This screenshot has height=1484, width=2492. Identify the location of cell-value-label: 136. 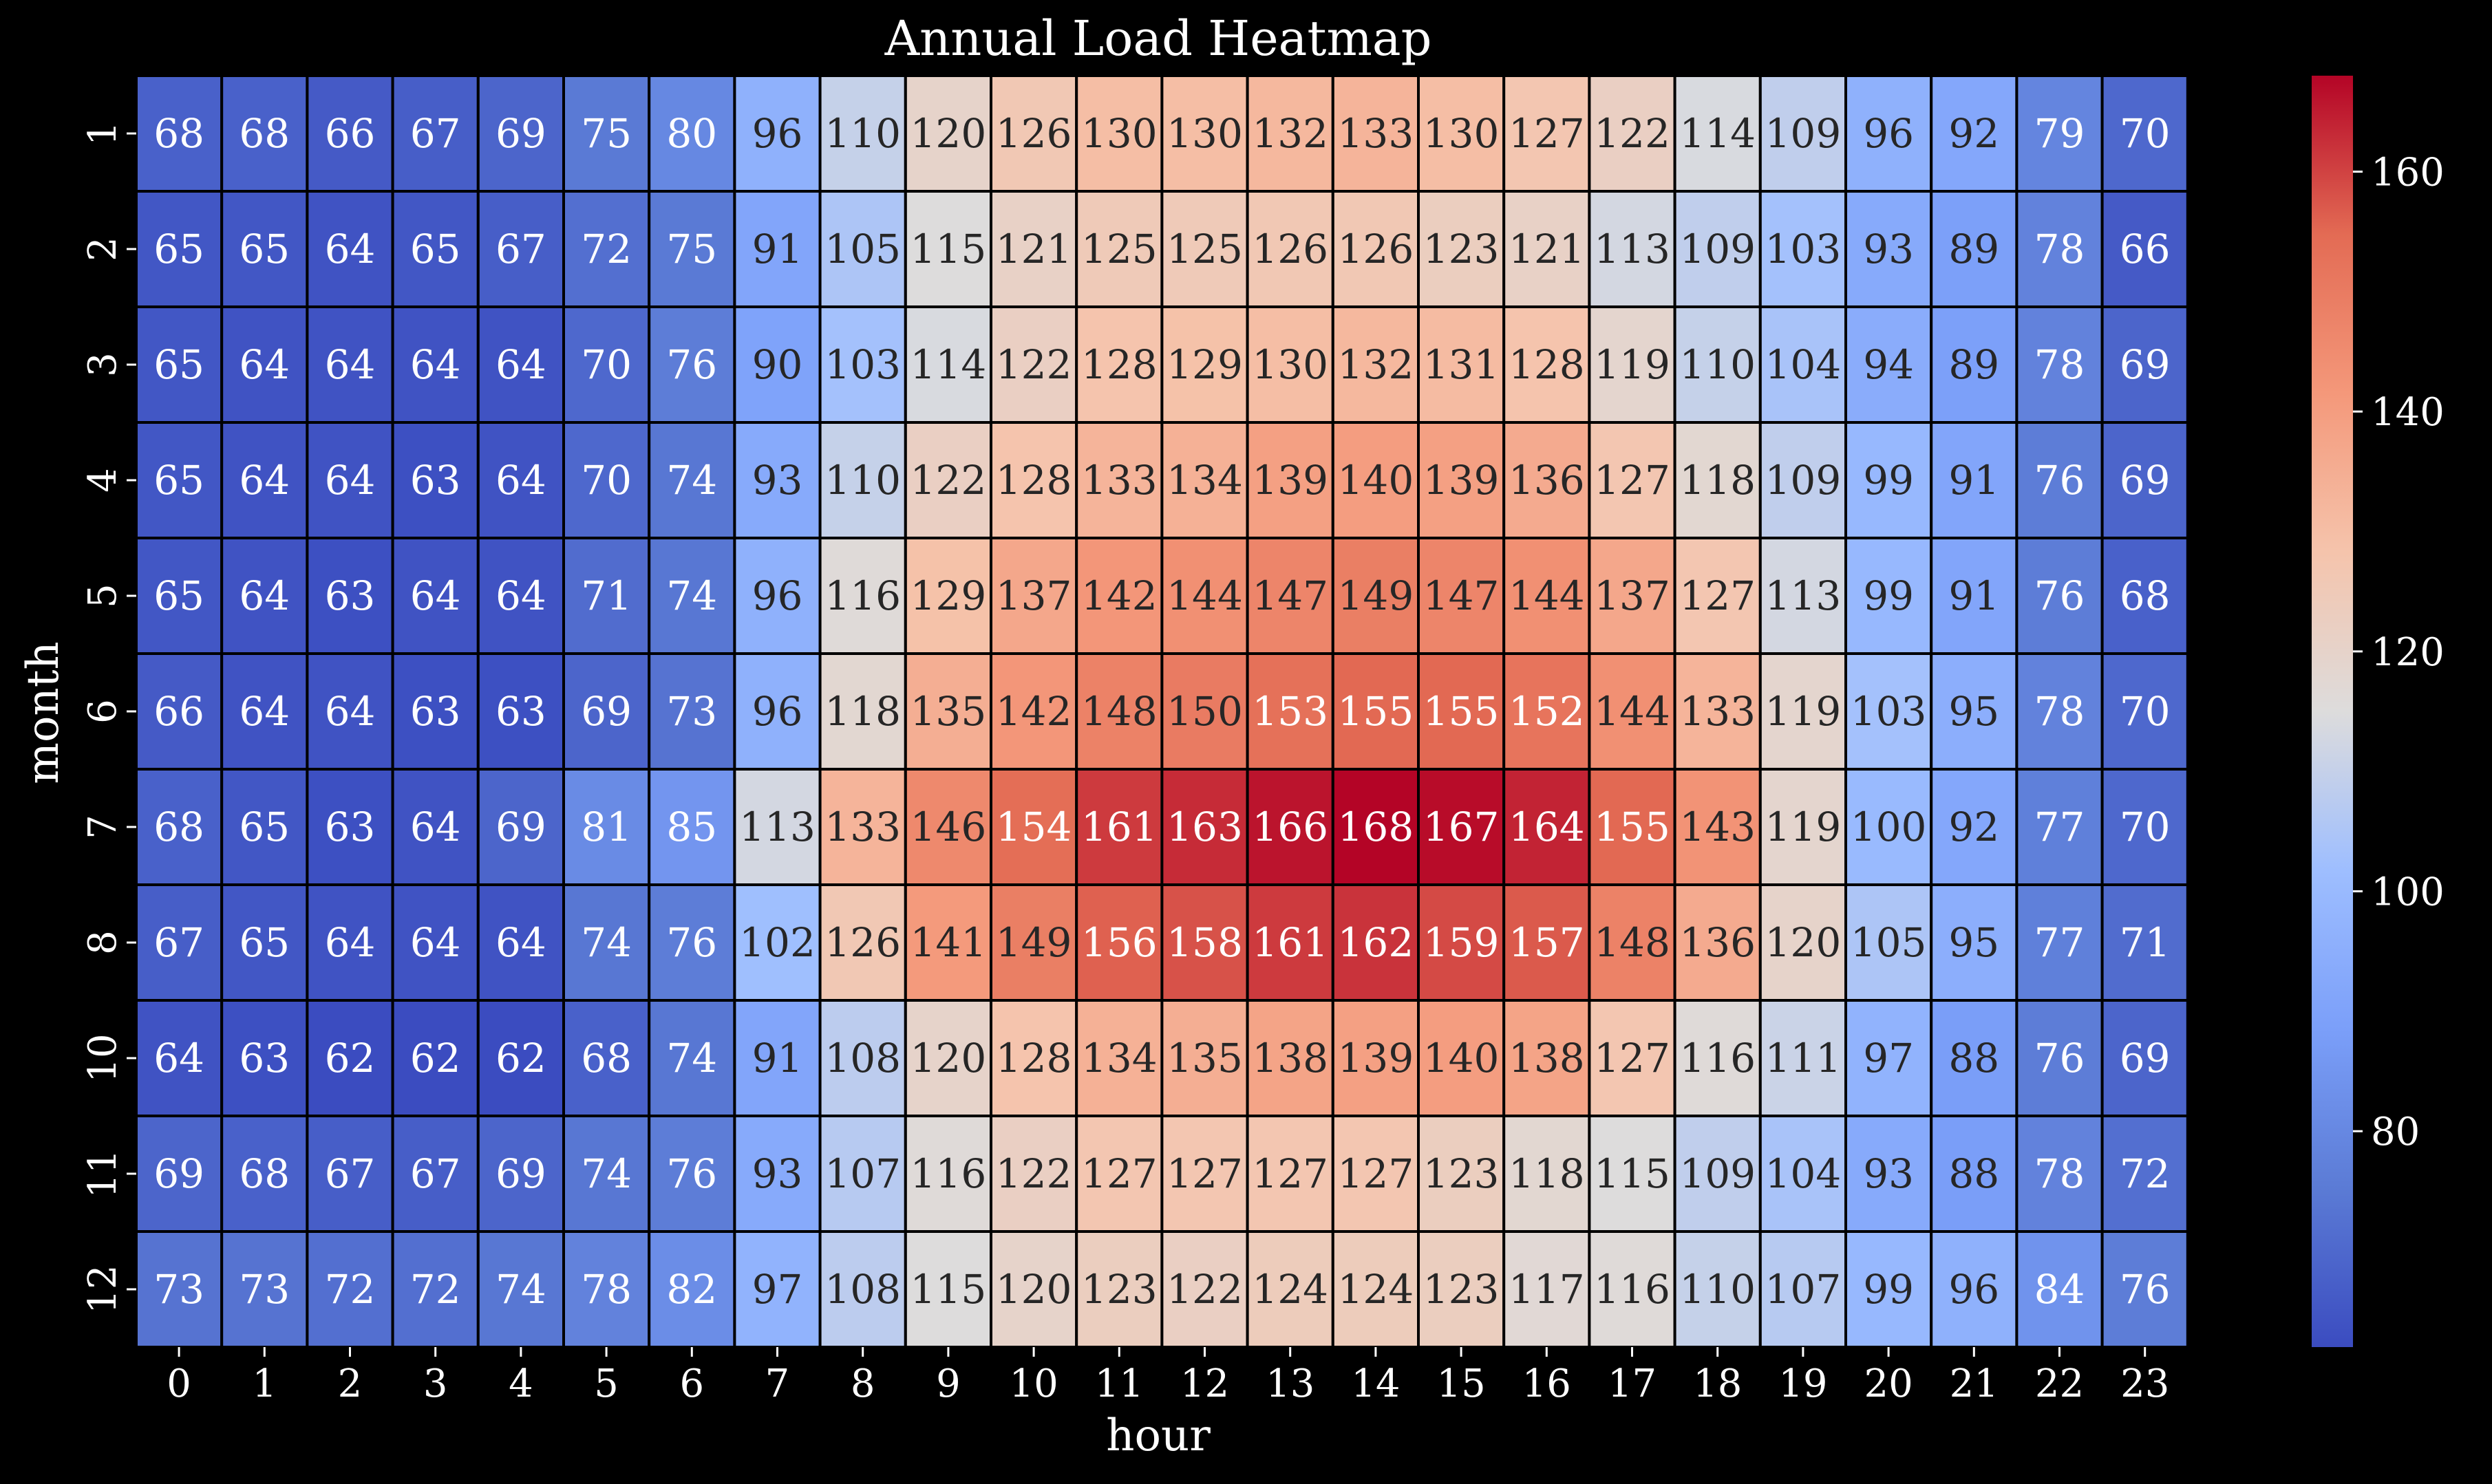
(1547, 480).